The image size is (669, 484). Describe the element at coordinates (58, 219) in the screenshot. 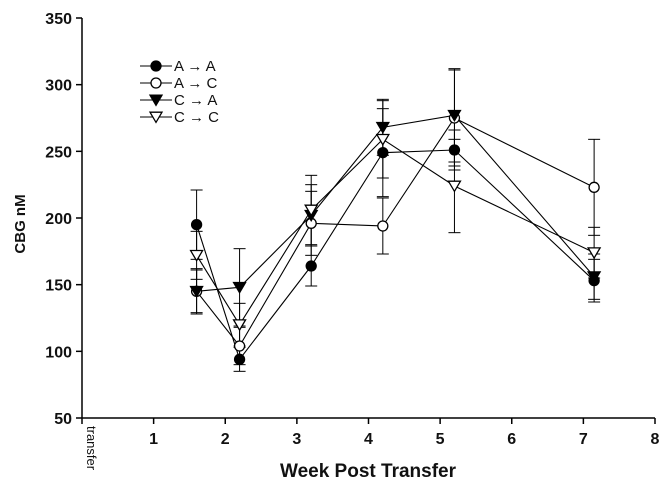

I see `y-tick-label: 200` at that location.